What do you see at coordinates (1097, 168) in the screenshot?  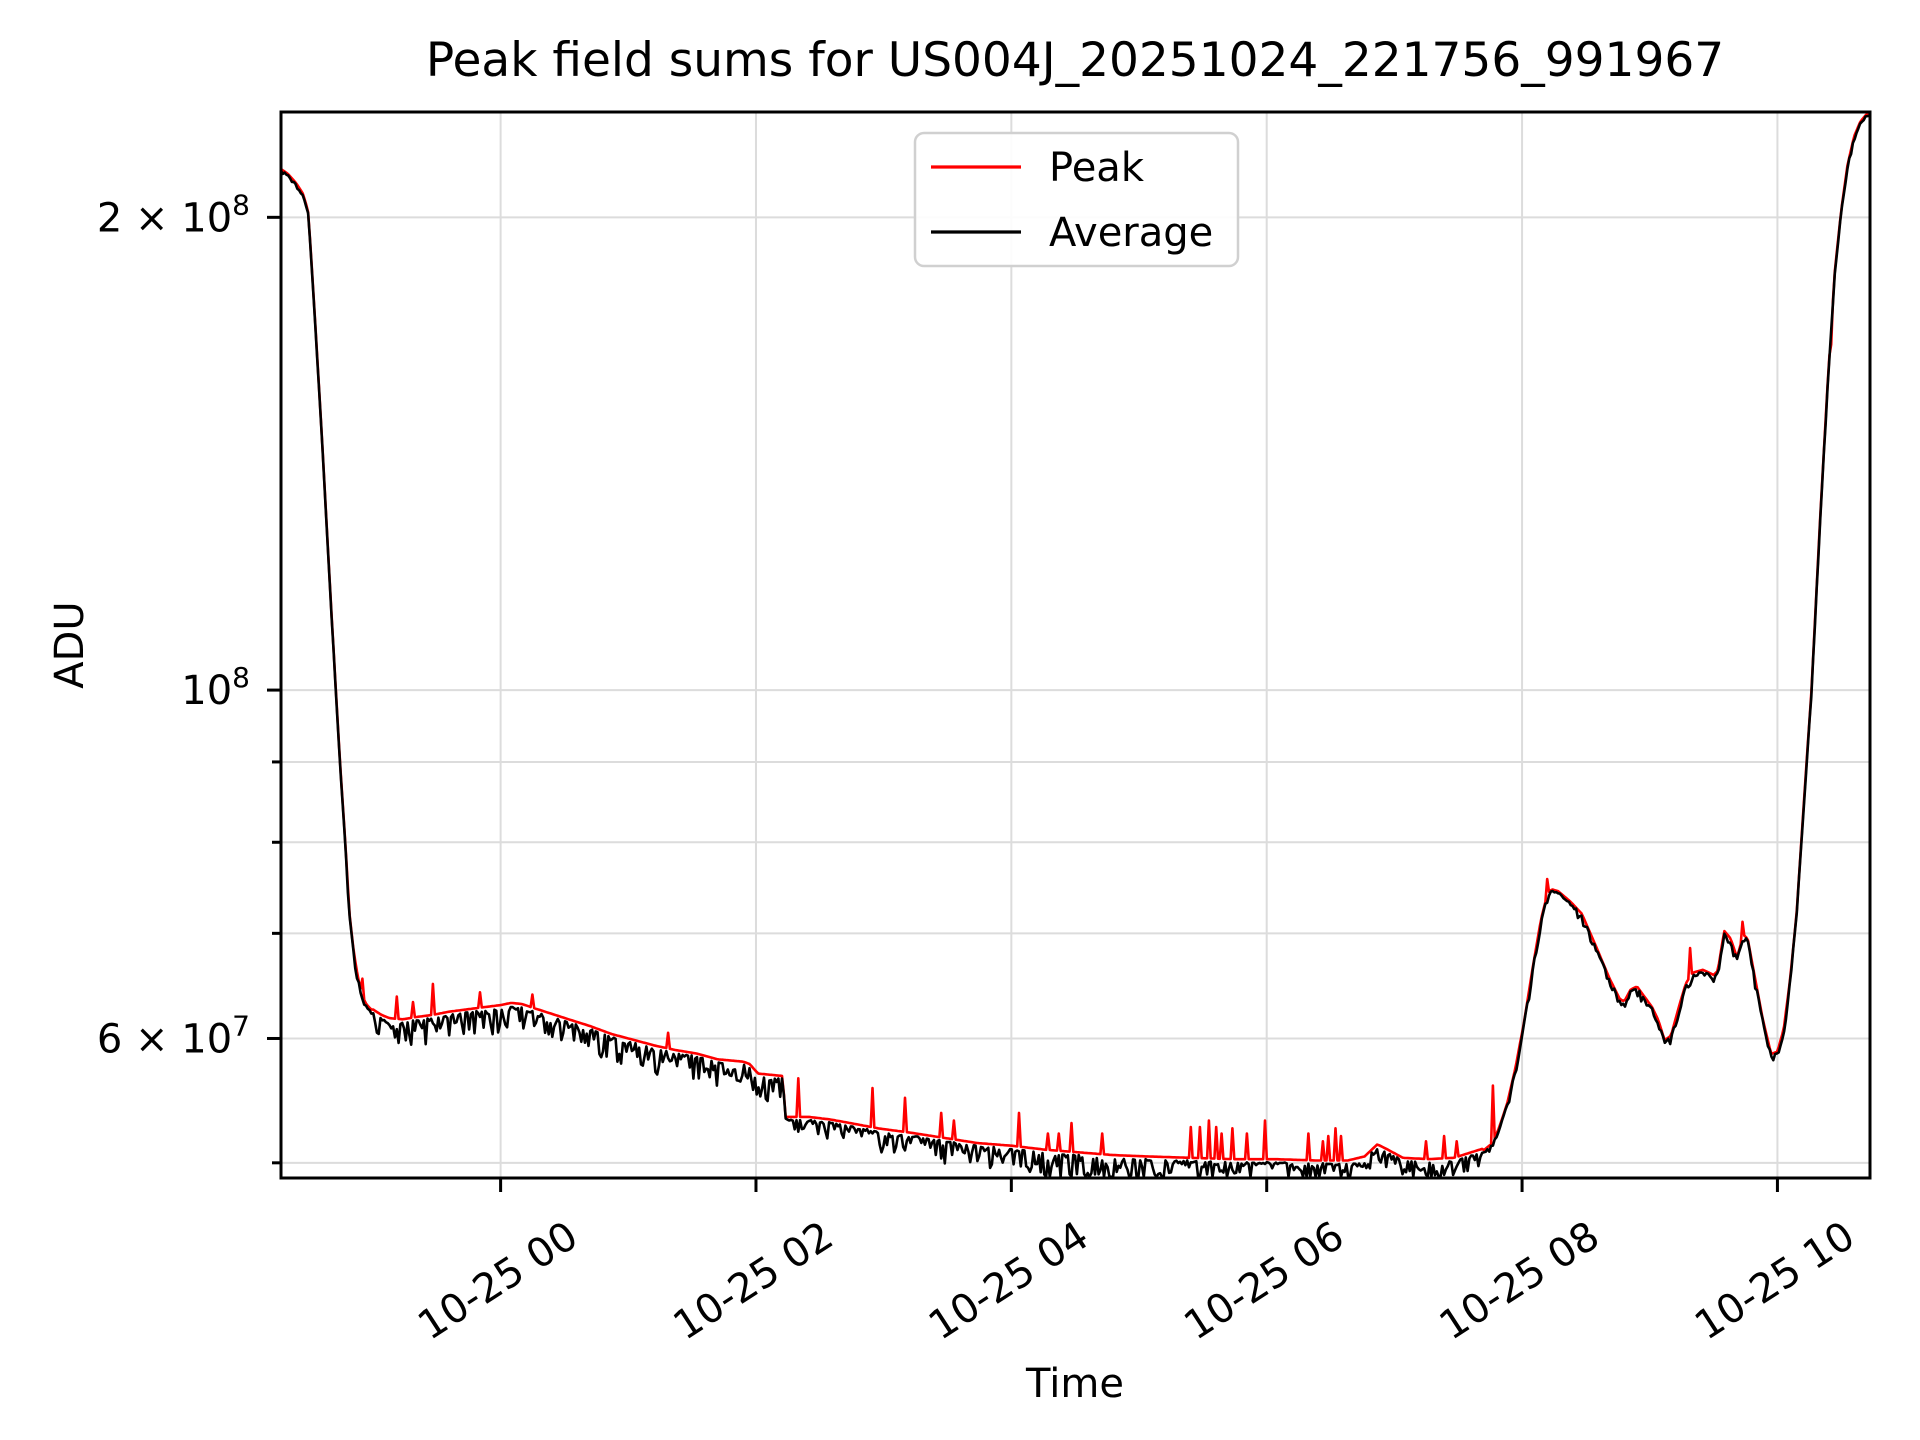 I see `legend-peak-label: Peak` at bounding box center [1097, 168].